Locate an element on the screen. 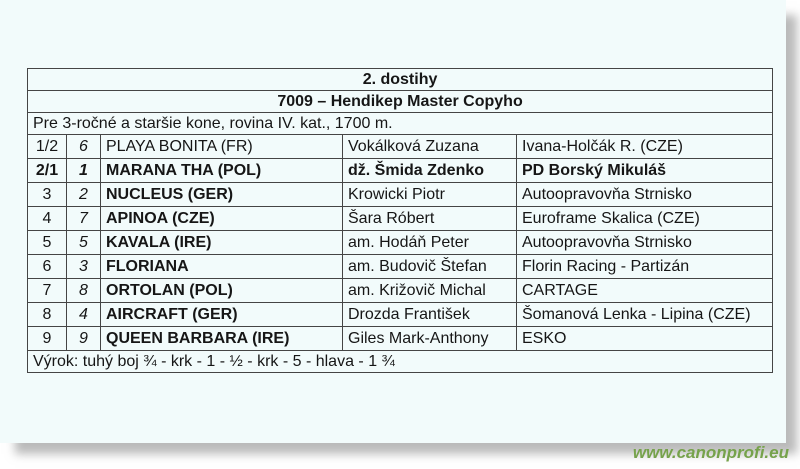 This screenshot has width=800, height=469. race-title: 2. dostihy is located at coordinates (400, 79).